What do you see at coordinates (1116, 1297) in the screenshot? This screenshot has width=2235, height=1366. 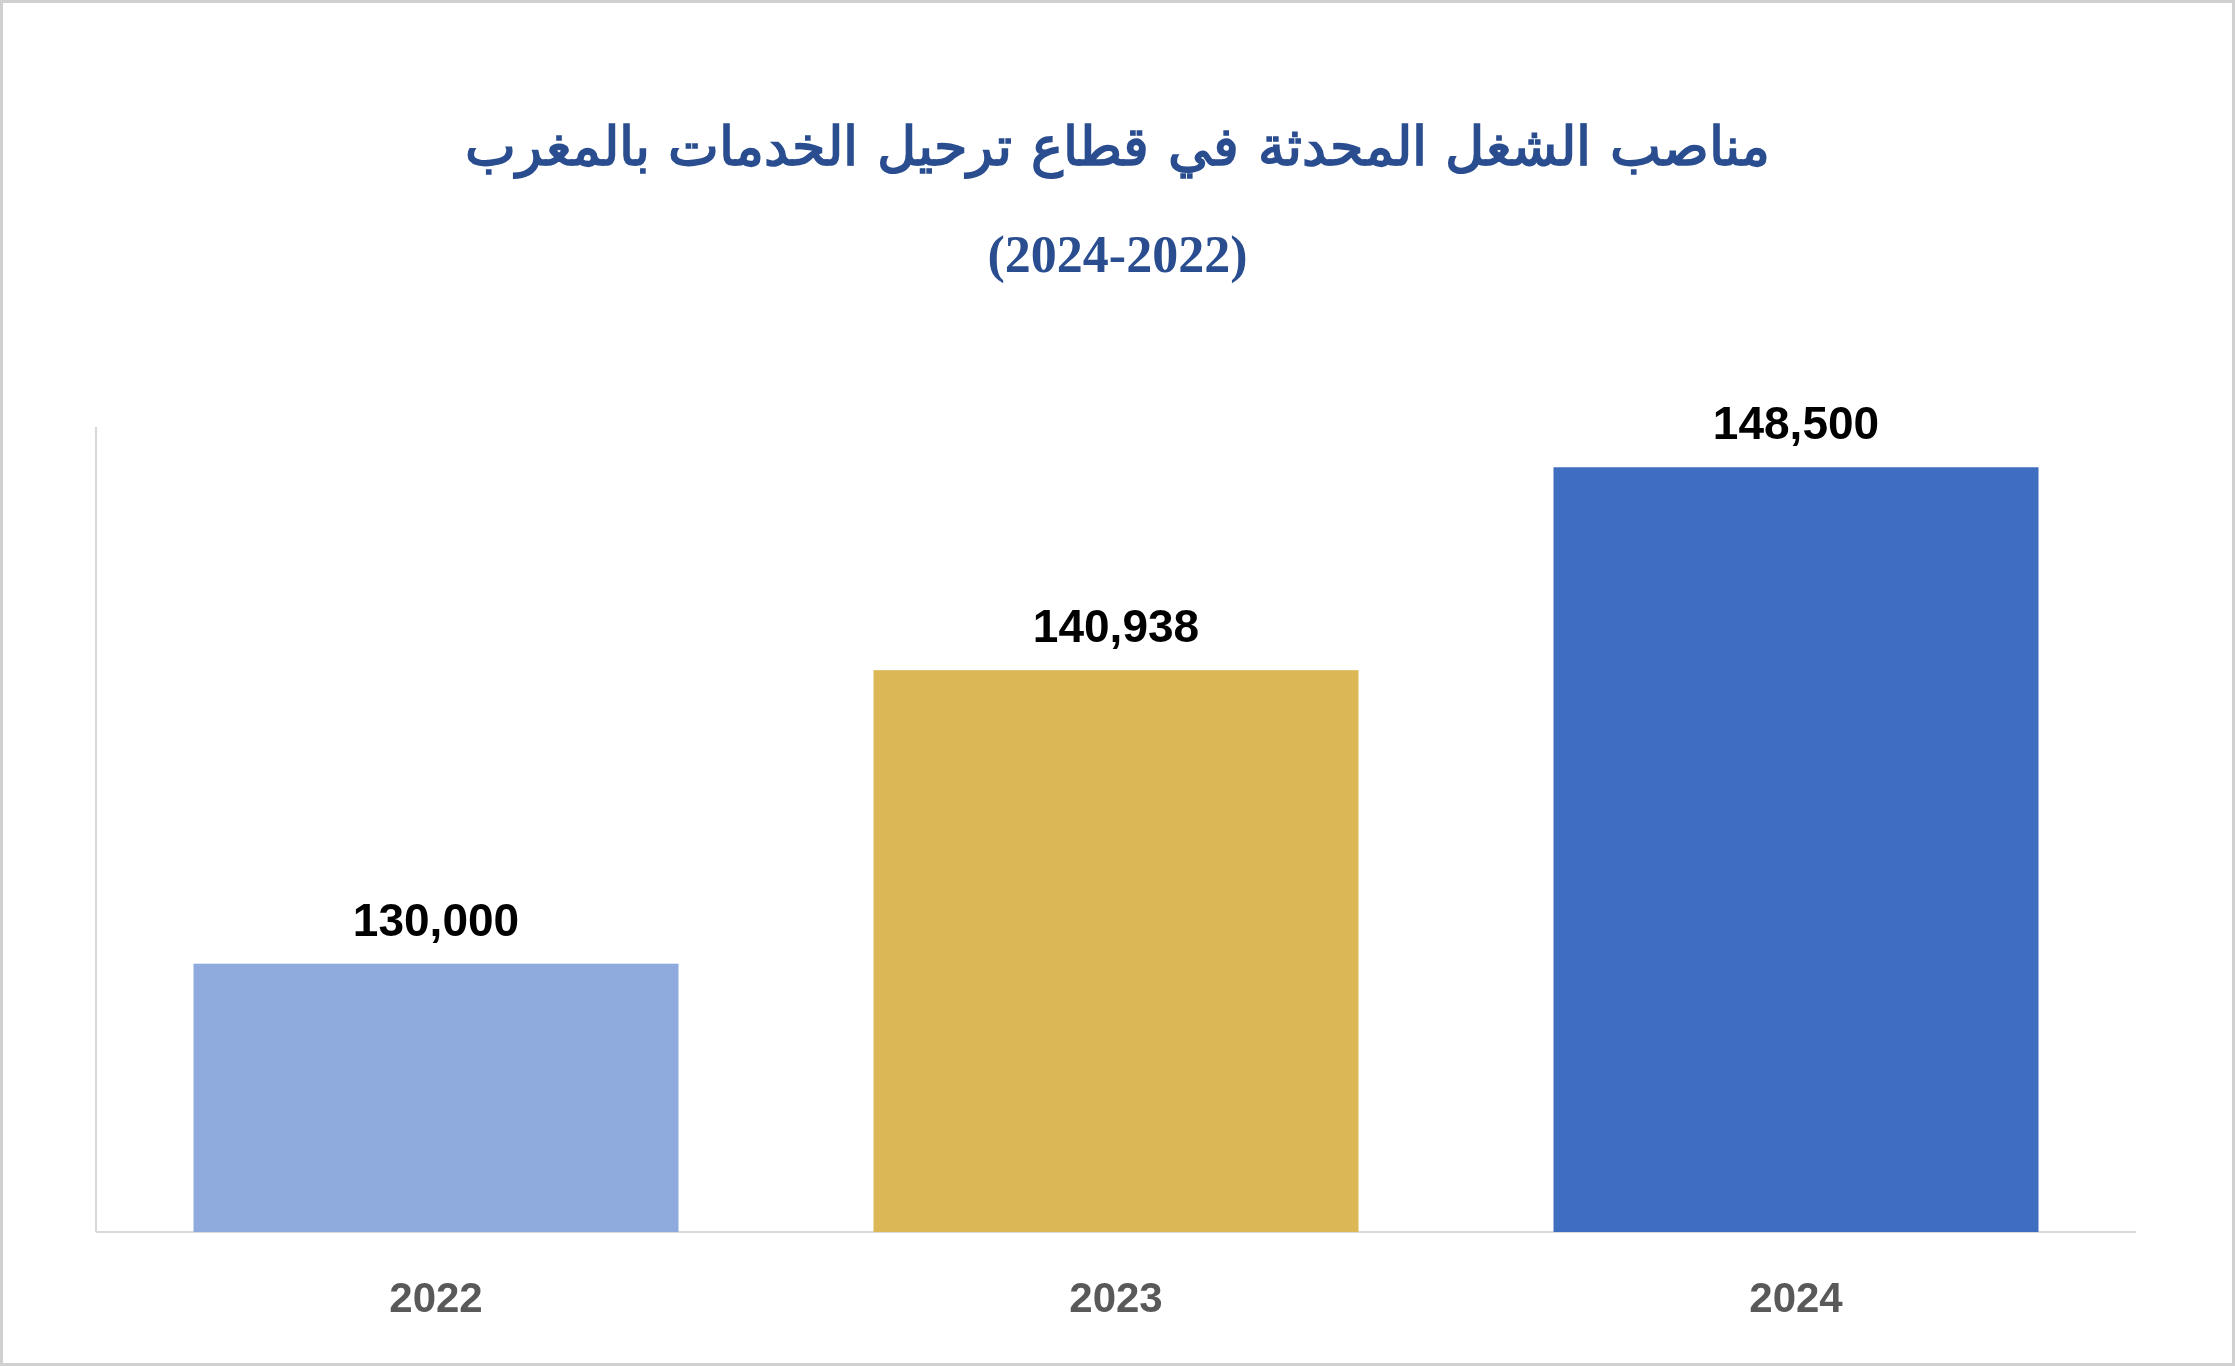 I see `x-tick-label: 2023` at bounding box center [1116, 1297].